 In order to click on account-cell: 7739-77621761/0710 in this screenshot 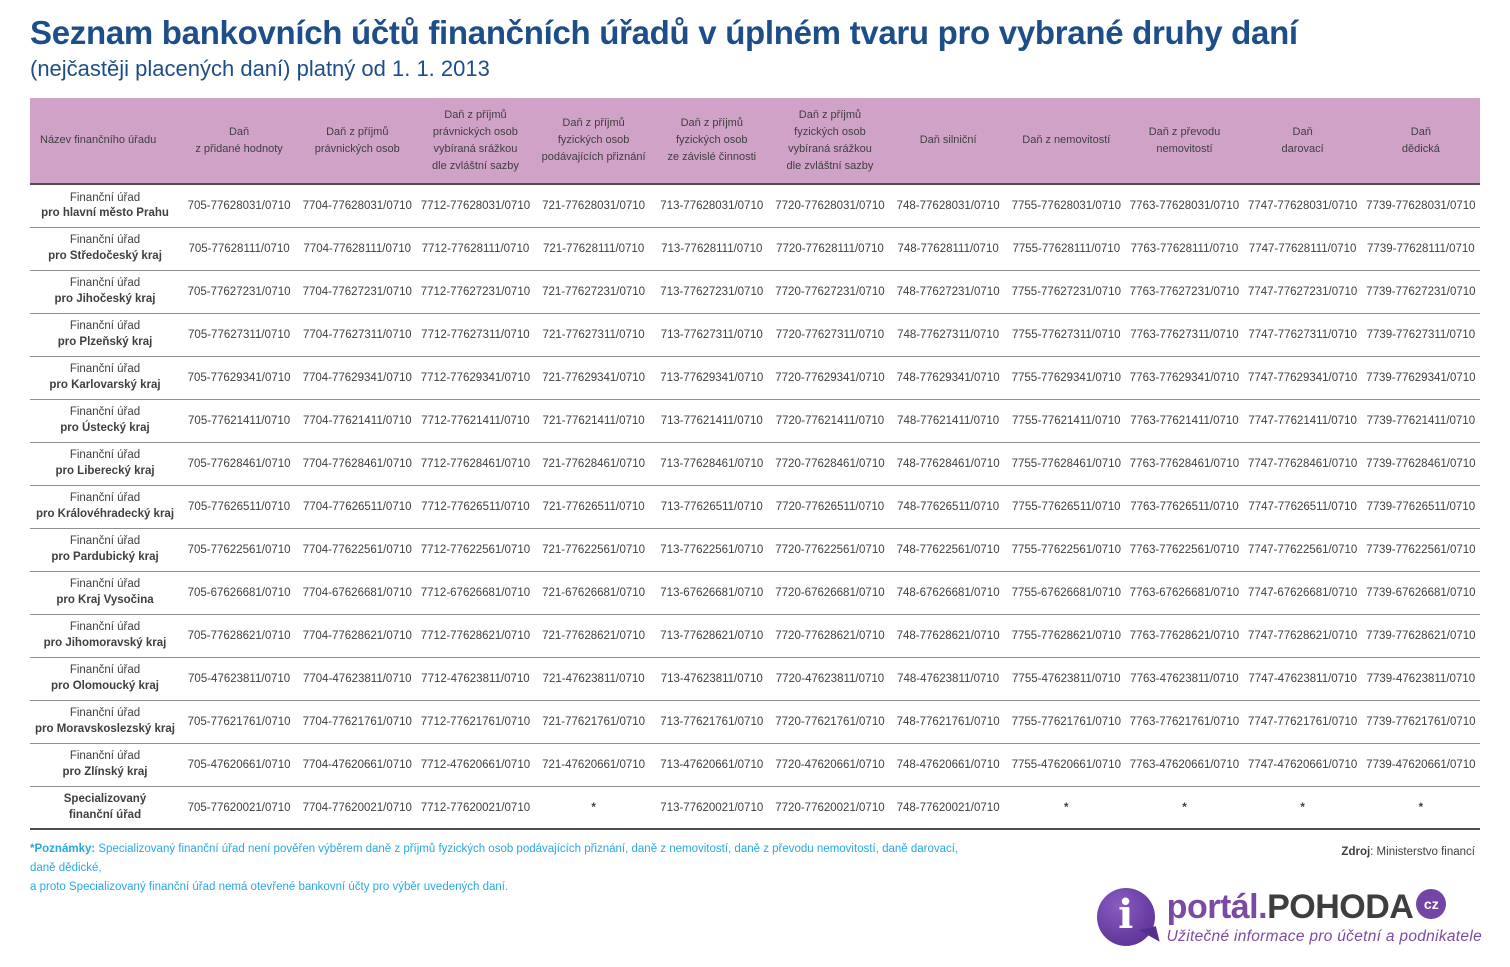, I will do `click(1420, 722)`.